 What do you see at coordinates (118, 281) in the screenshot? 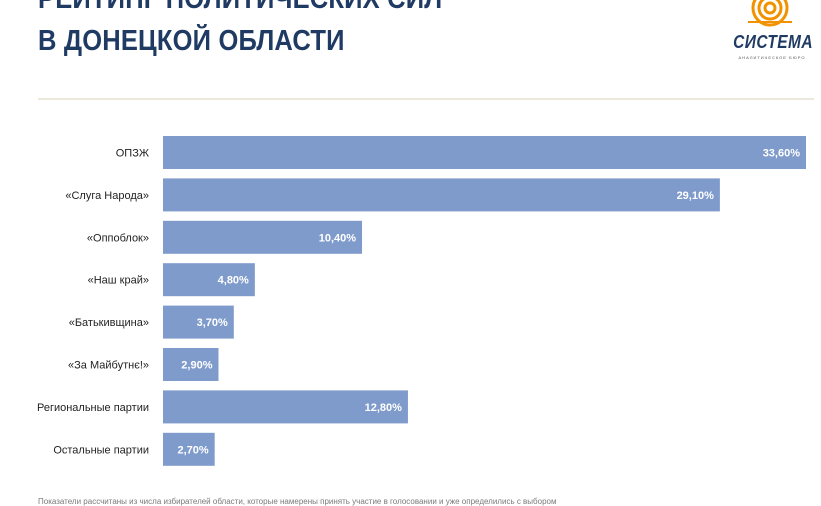
I see `category-label: «Наш край»` at bounding box center [118, 281].